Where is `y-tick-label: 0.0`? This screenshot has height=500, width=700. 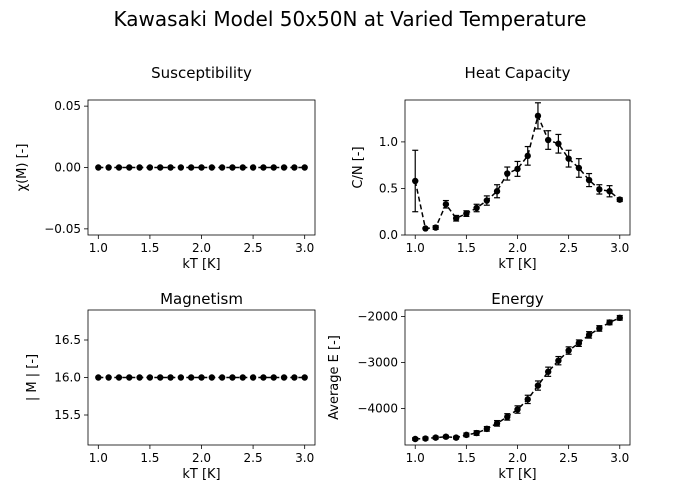 y-tick-label: 0.0 is located at coordinates (388, 235).